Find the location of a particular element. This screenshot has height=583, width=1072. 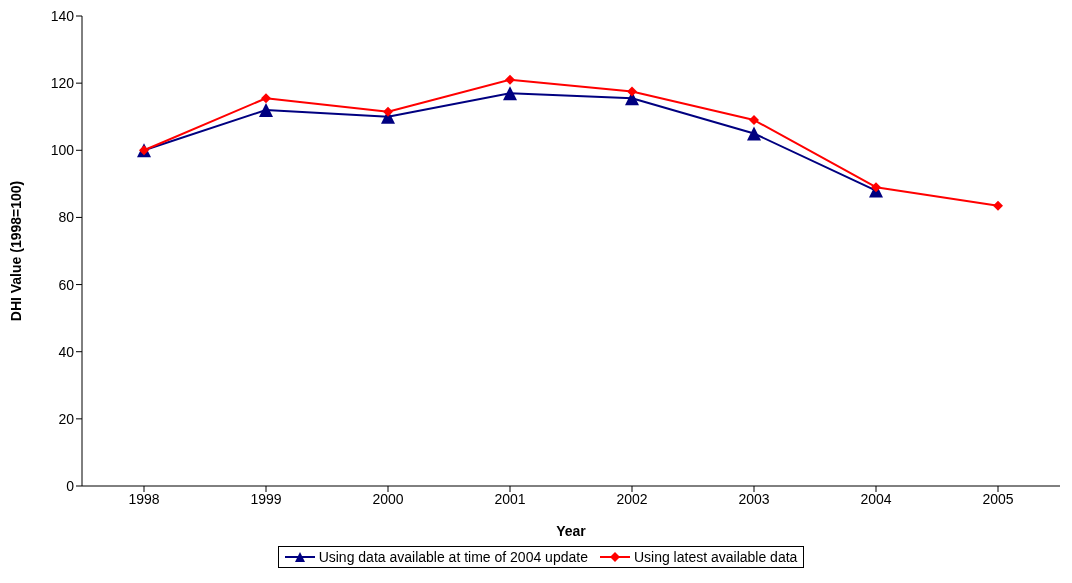

x-tick-label: 2004 is located at coordinates (876, 498).